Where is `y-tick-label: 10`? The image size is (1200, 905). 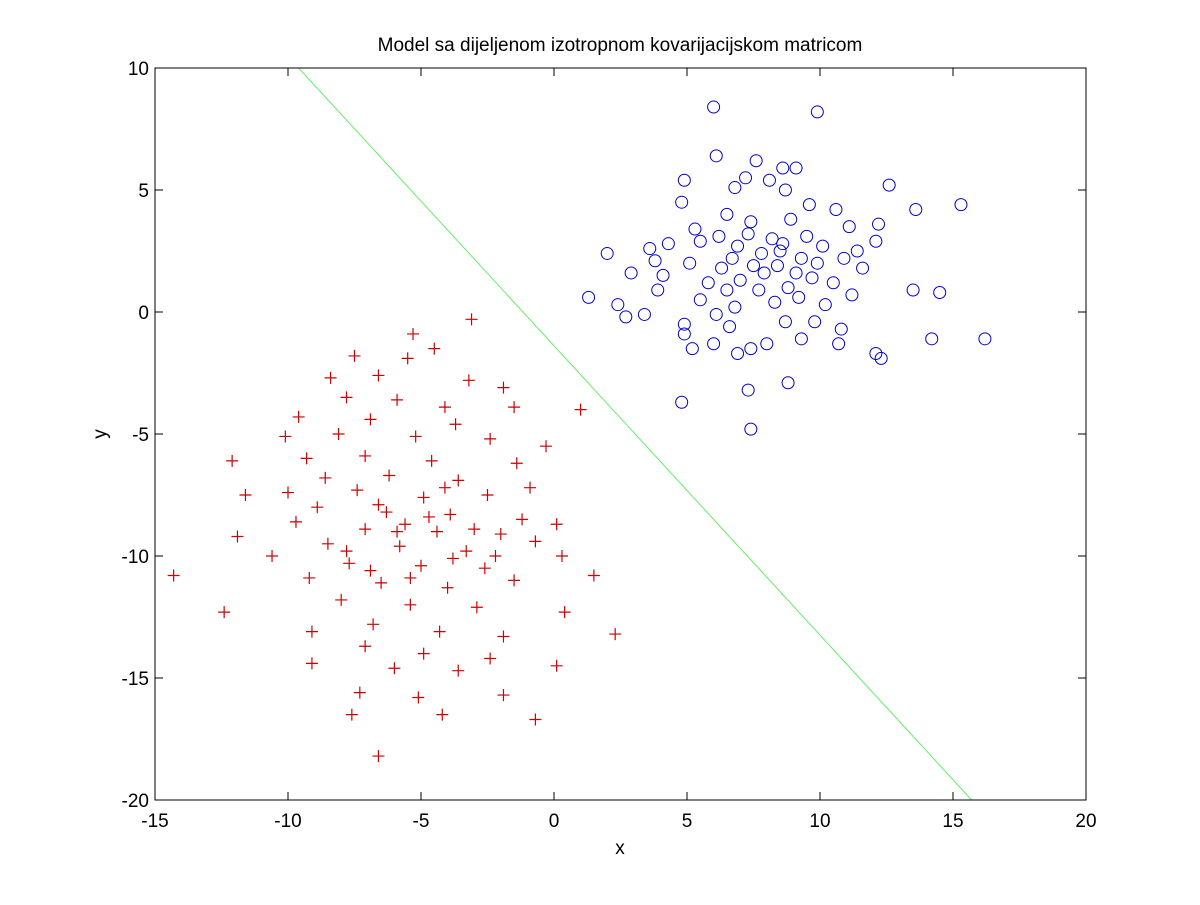 y-tick-label: 10 is located at coordinates (138, 69).